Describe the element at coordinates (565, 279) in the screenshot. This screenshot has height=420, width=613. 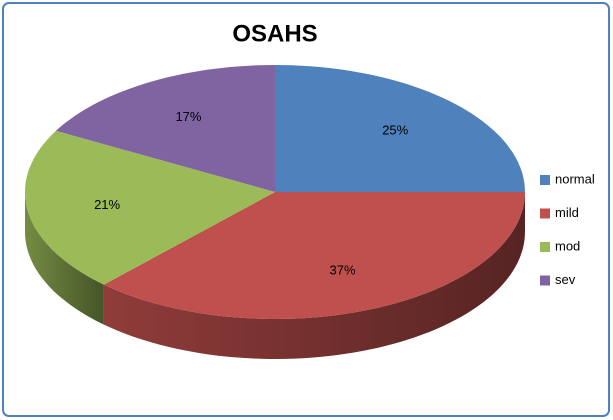
I see `legend-label: sev` at that location.